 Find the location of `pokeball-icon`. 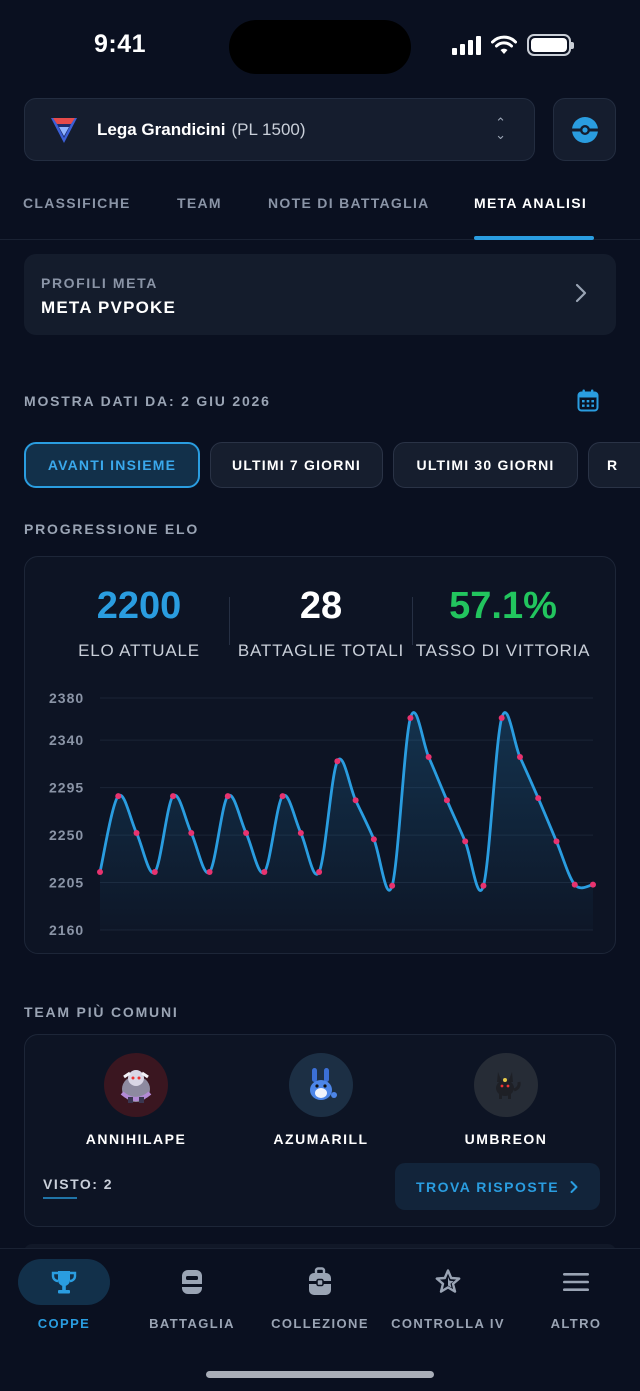

pokeball-icon is located at coordinates (584, 129).